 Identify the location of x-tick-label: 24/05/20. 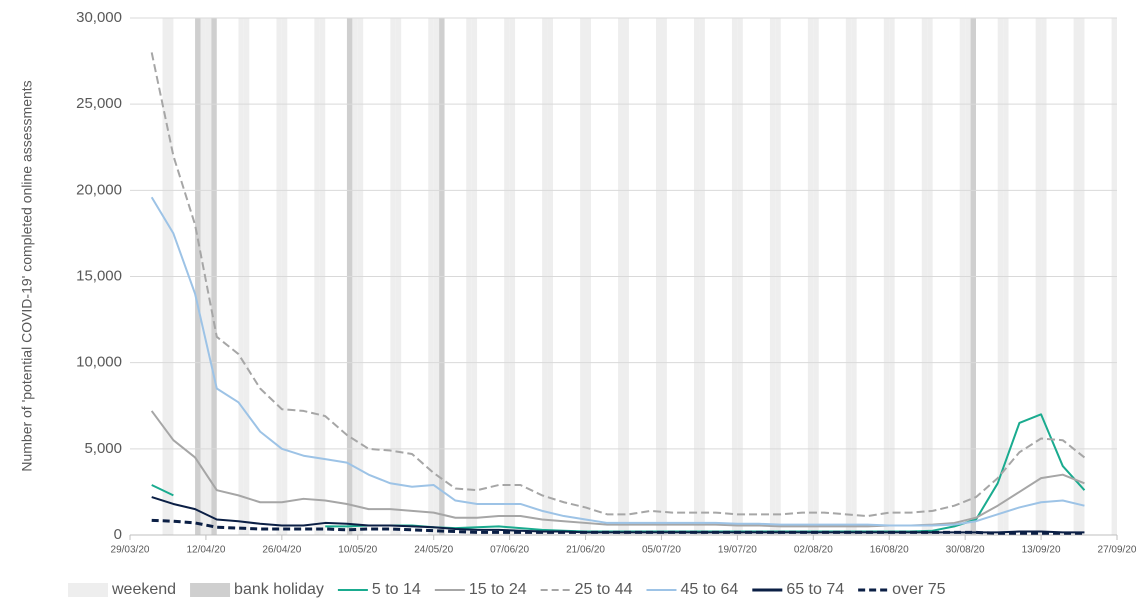
(433, 550).